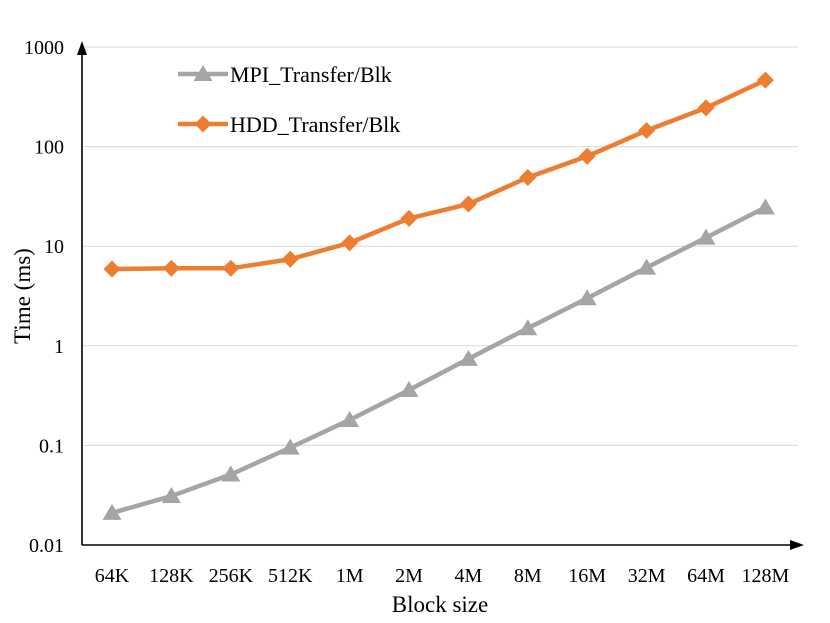 The width and height of the screenshot is (830, 623). I want to click on x-tick-label: 32M, so click(647, 576).